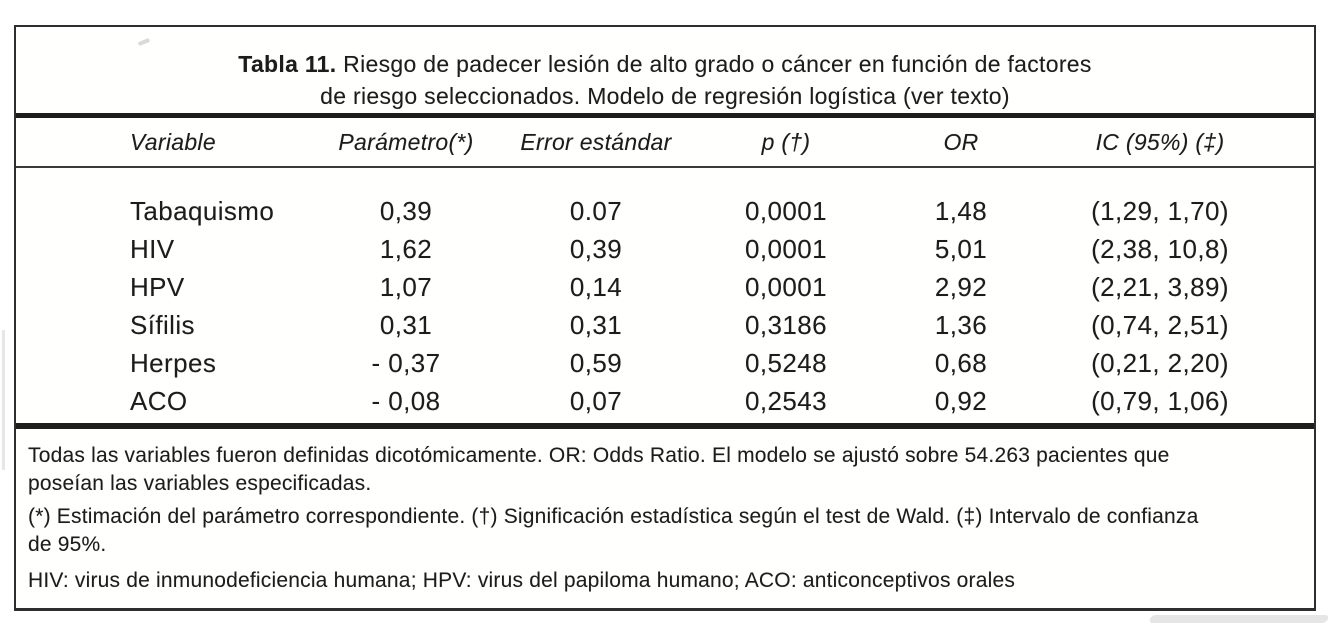 The width and height of the screenshot is (1334, 628). What do you see at coordinates (786, 400) in the screenshot?
I see `cell-p: 0,2543` at bounding box center [786, 400].